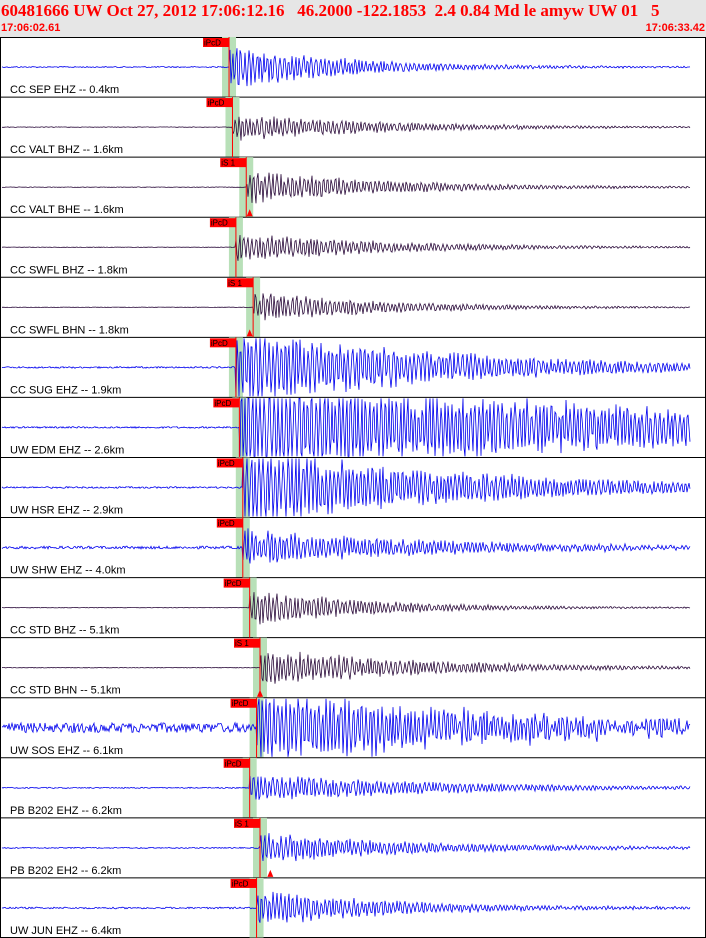 This screenshot has width=706, height=938. I want to click on station-label: CC STD BHN -- 5.1km, so click(65, 691).